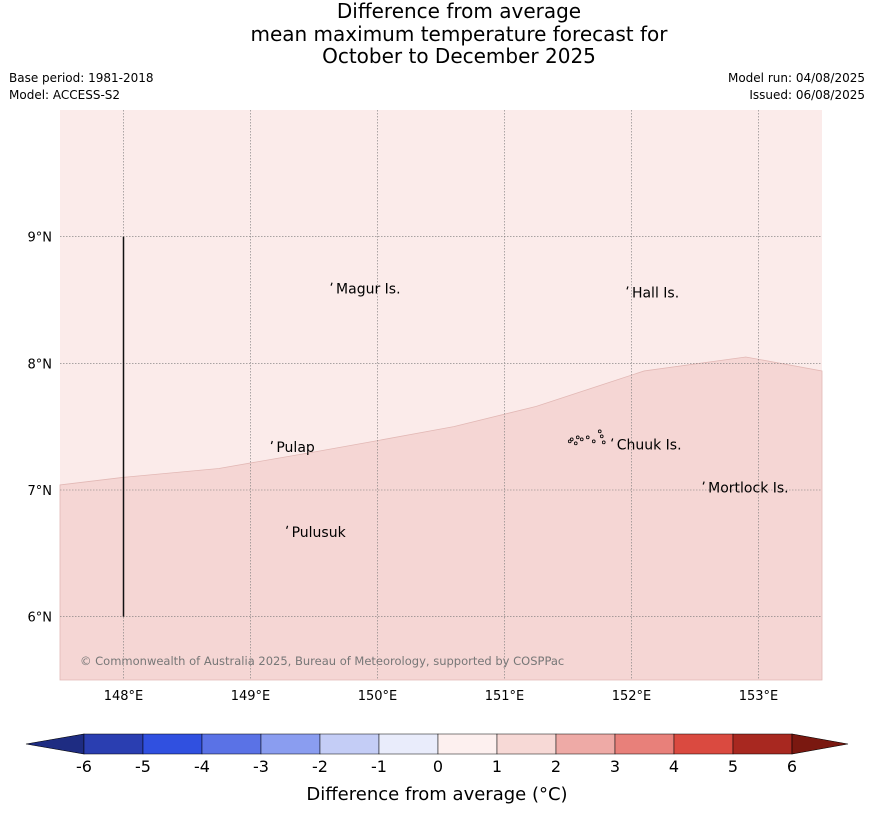 Image resolution: width=873 pixels, height=816 pixels. What do you see at coordinates (459, 56) in the screenshot?
I see `title-line-3: October to December 2025` at bounding box center [459, 56].